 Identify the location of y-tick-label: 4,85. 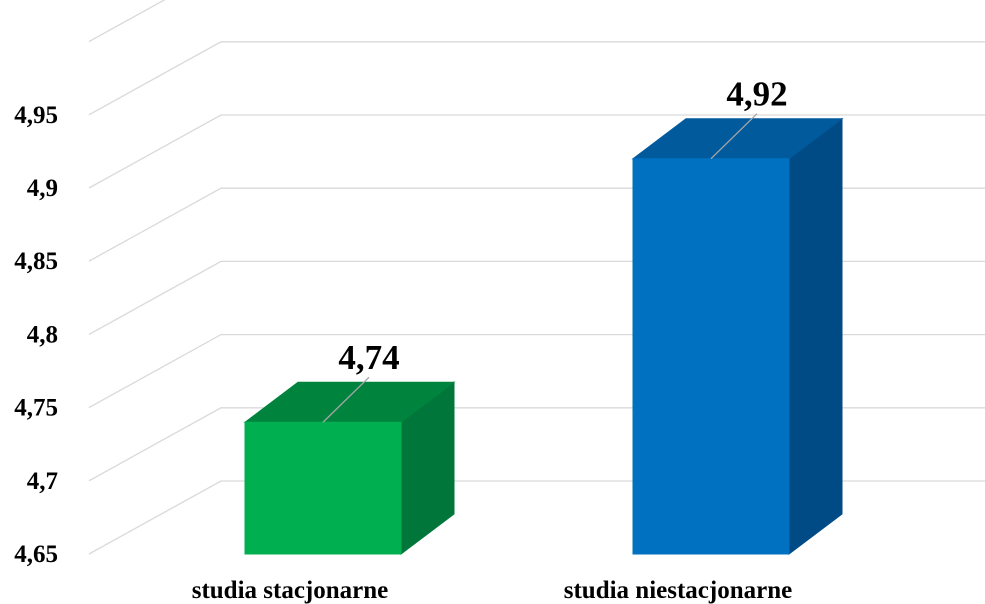
(36, 261).